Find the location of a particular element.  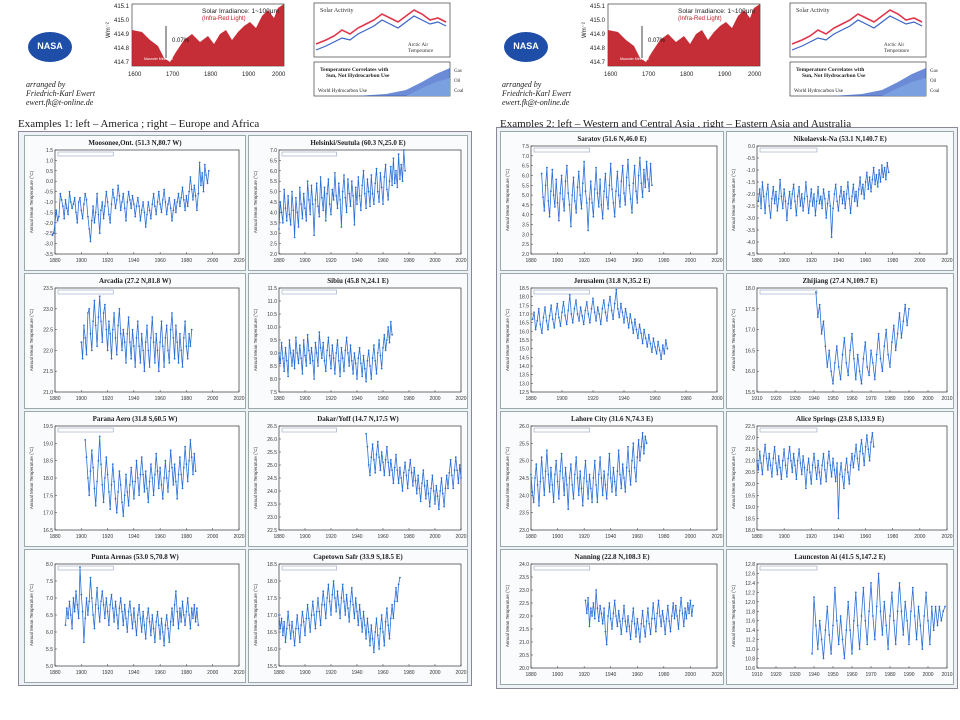

y-tick-label: 5.0 is located at coordinates (525, 196).